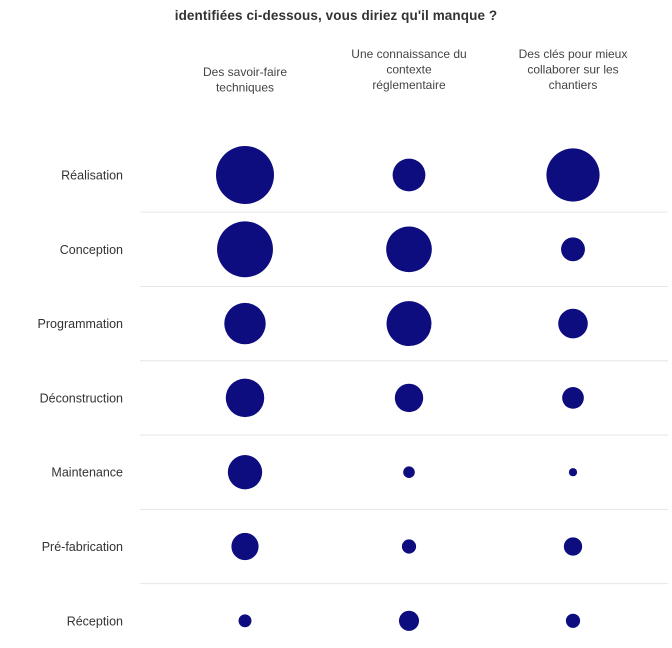  I want to click on row-label: Déconstruction, so click(81, 398).